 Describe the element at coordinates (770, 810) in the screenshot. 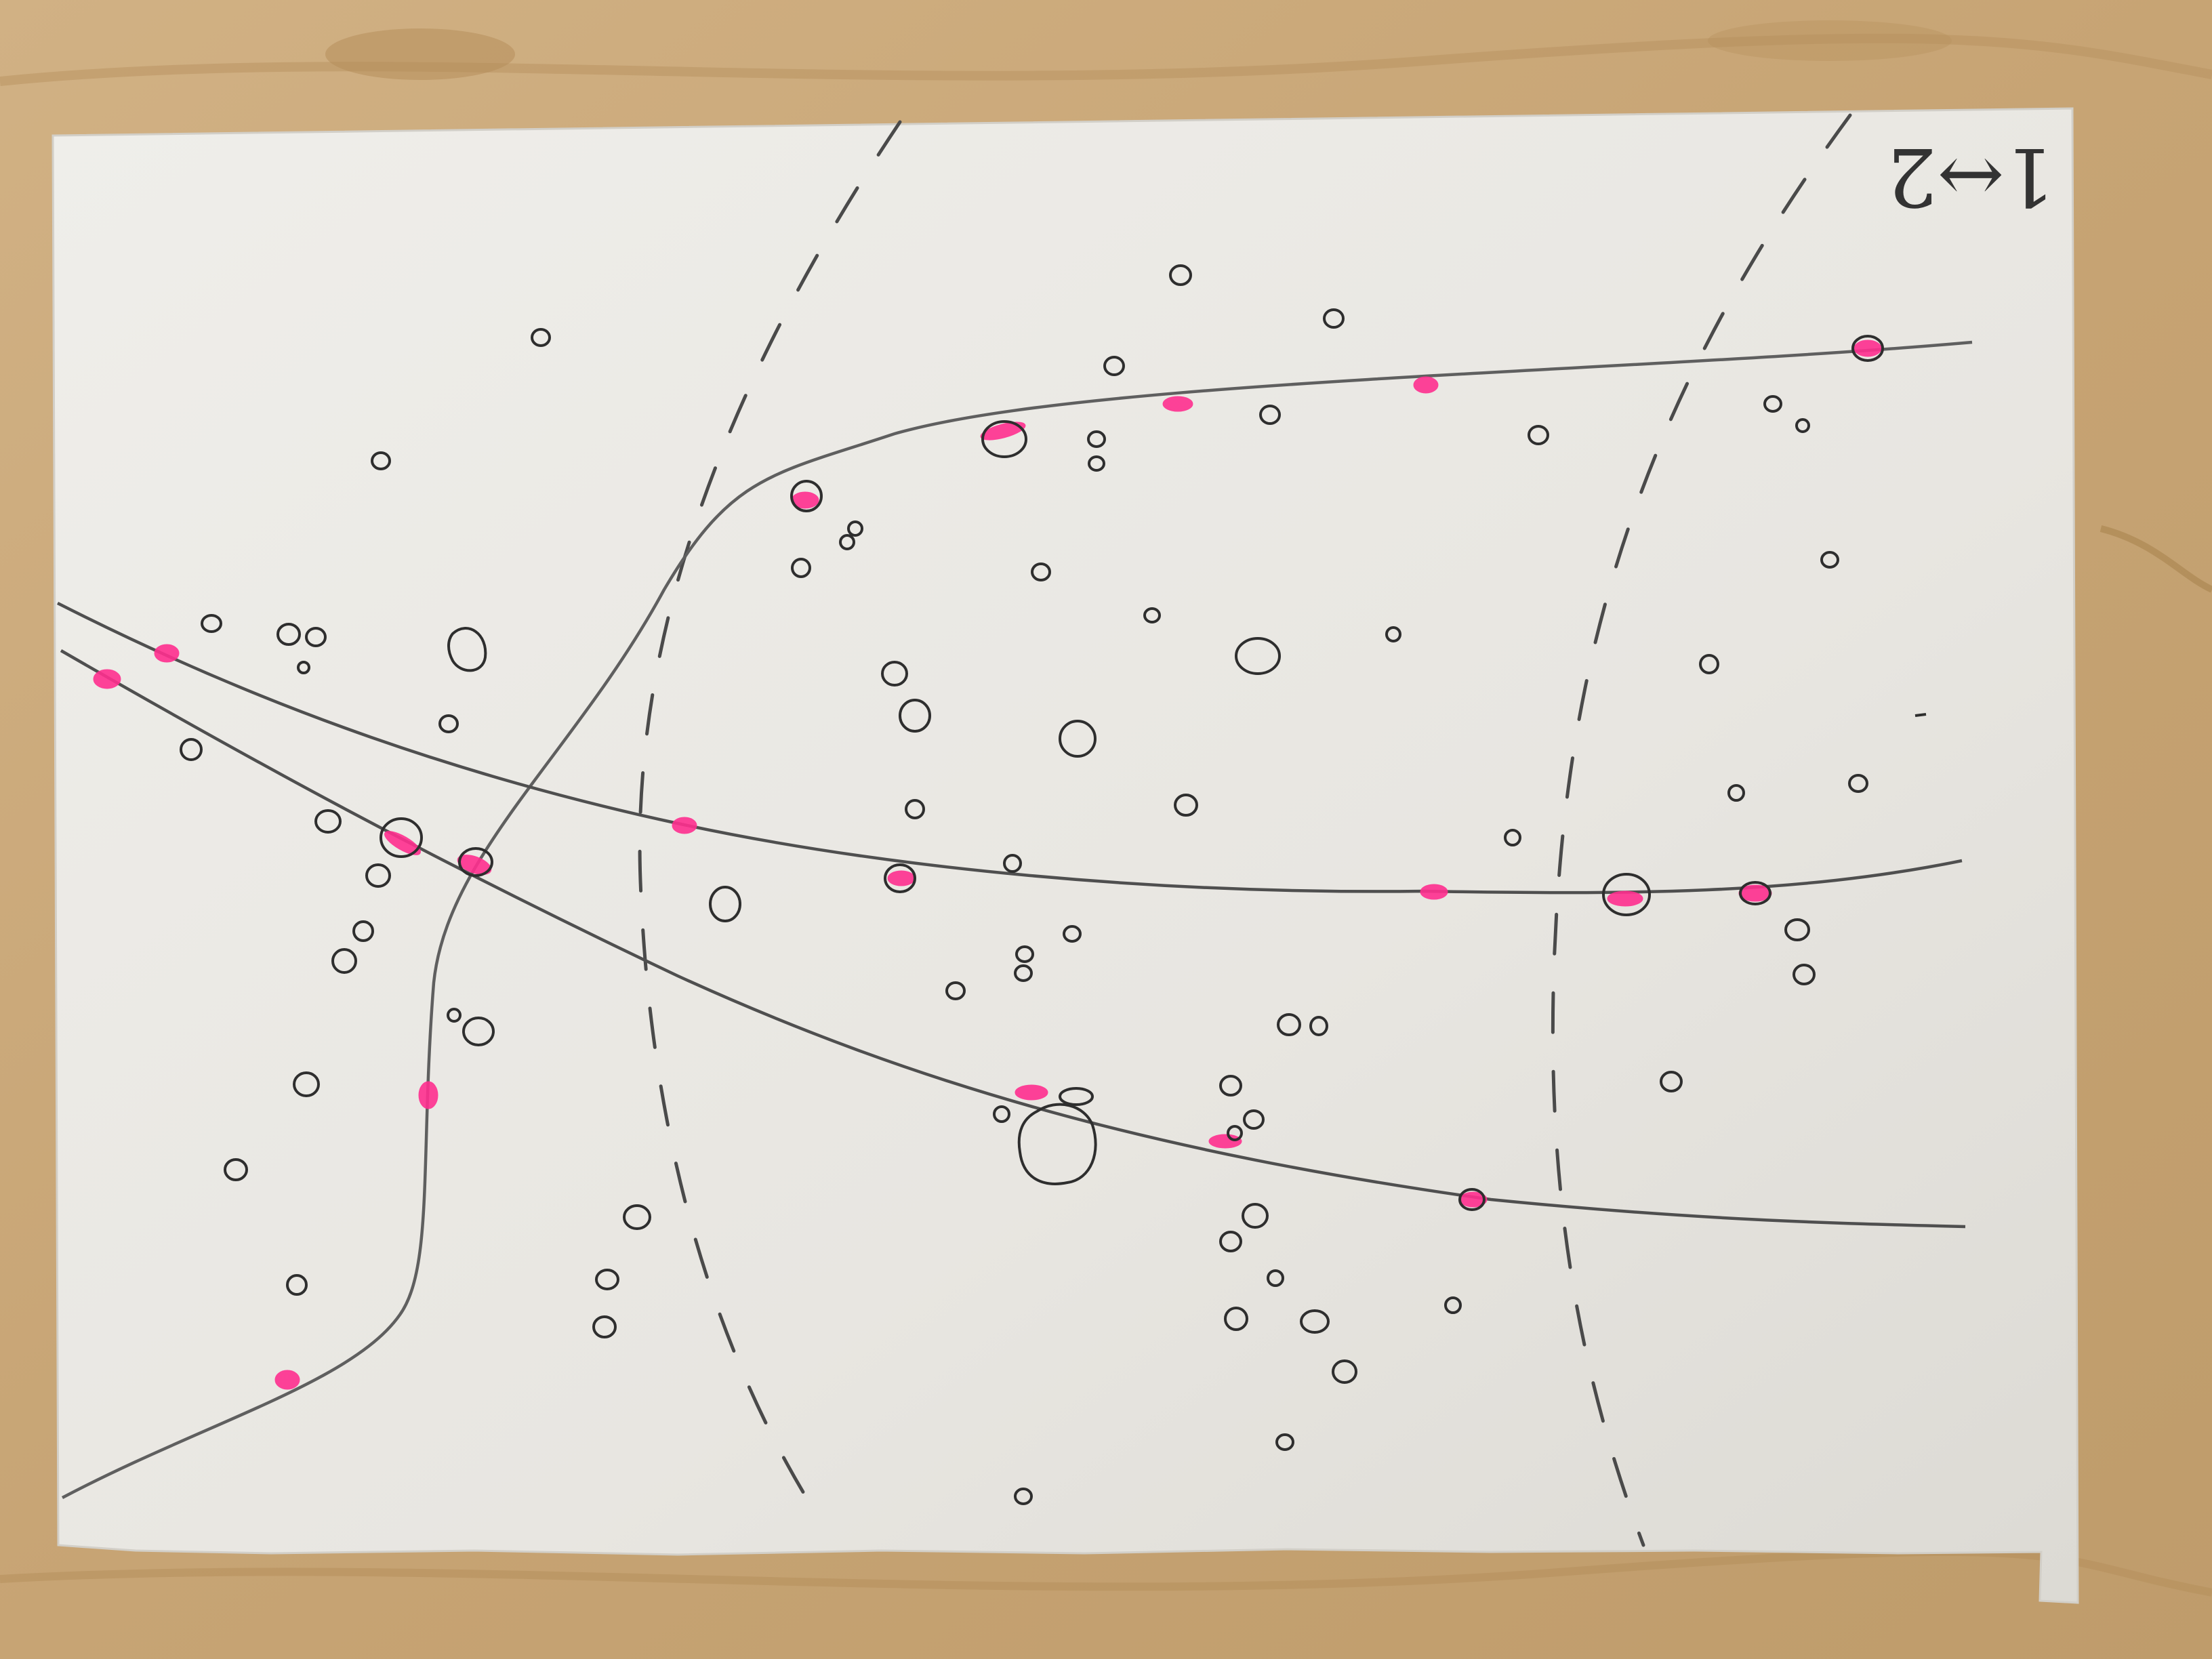

I see `dashed-boundary-left` at that location.